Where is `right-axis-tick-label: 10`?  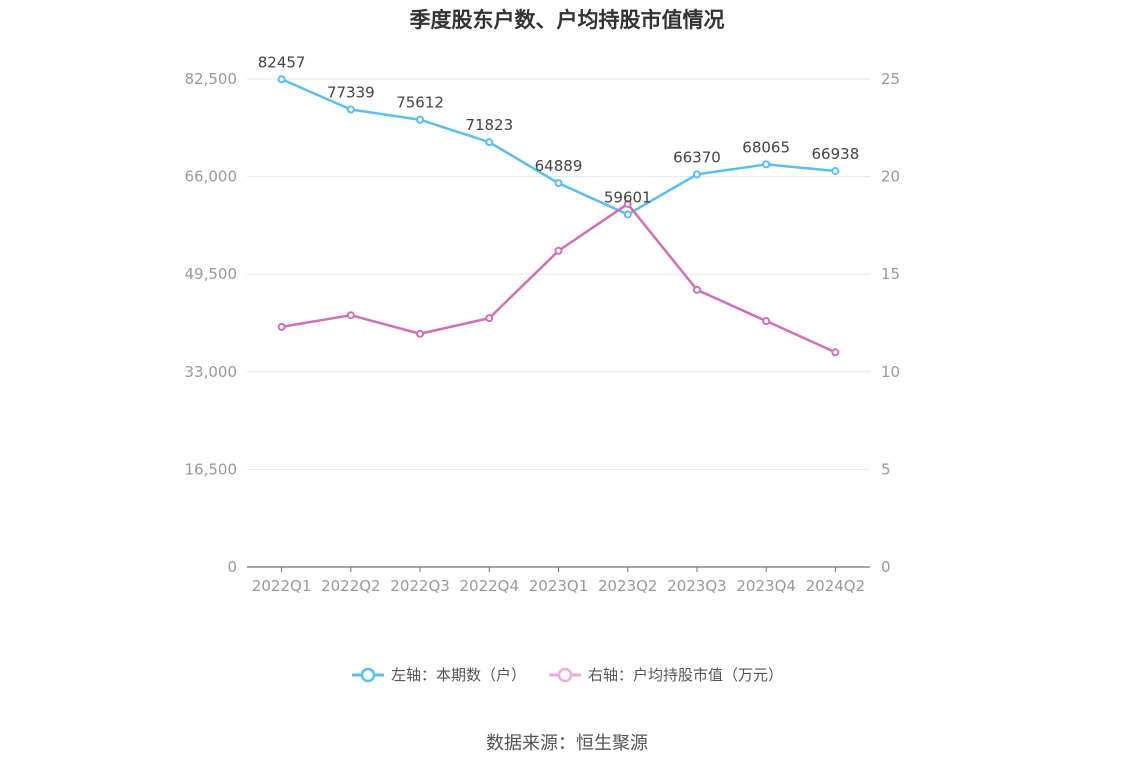 right-axis-tick-label: 10 is located at coordinates (890, 372).